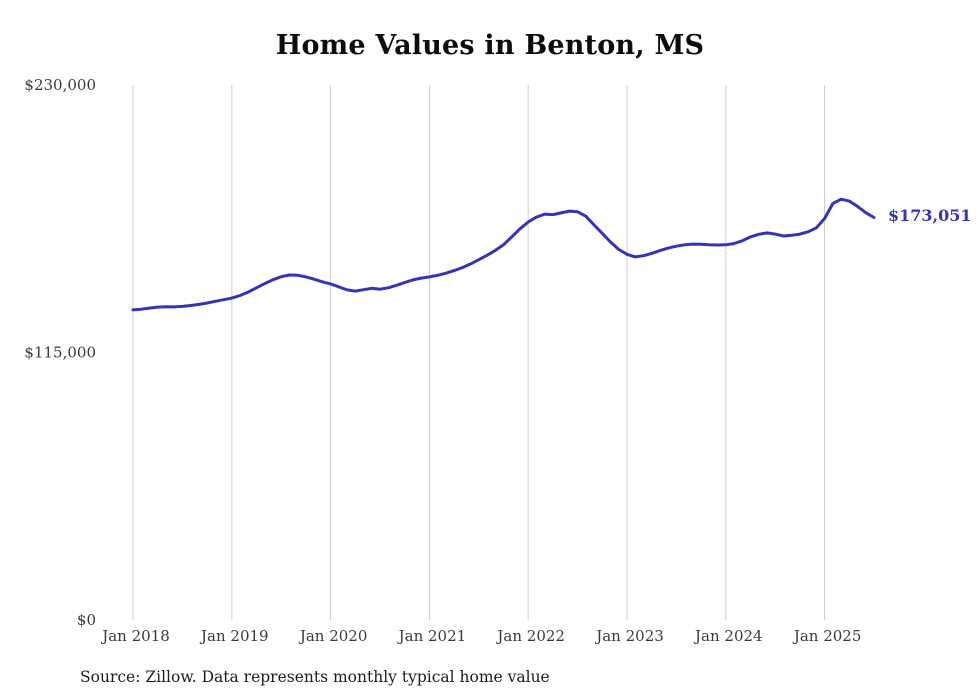  Describe the element at coordinates (503, 254) in the screenshot. I see `value-line` at that location.